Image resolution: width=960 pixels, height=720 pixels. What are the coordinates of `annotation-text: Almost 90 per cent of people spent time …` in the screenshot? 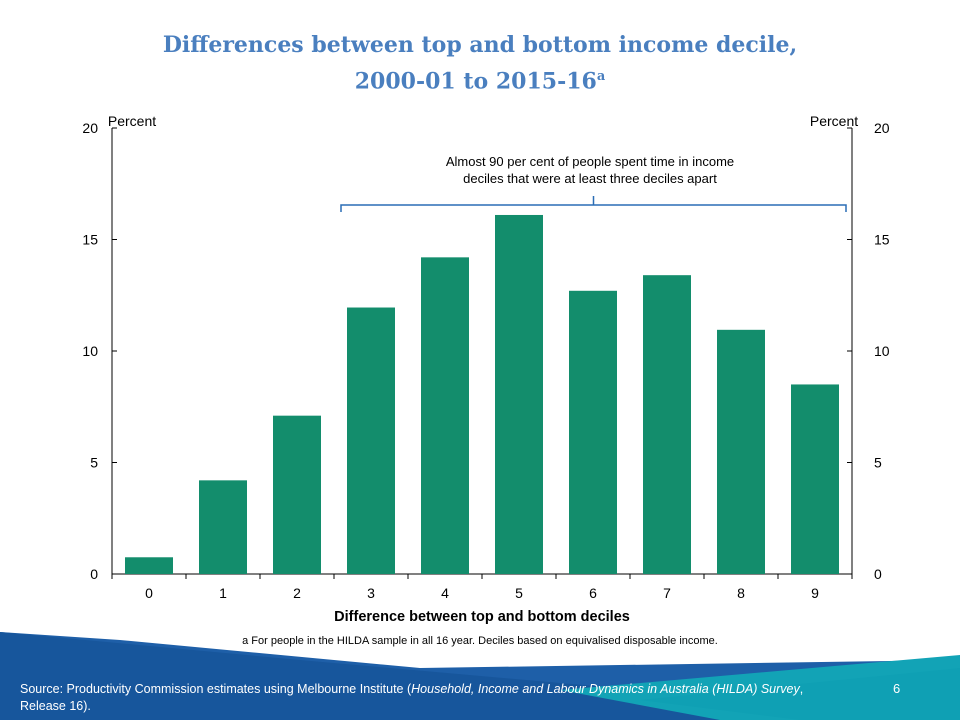 It's located at (590, 161).